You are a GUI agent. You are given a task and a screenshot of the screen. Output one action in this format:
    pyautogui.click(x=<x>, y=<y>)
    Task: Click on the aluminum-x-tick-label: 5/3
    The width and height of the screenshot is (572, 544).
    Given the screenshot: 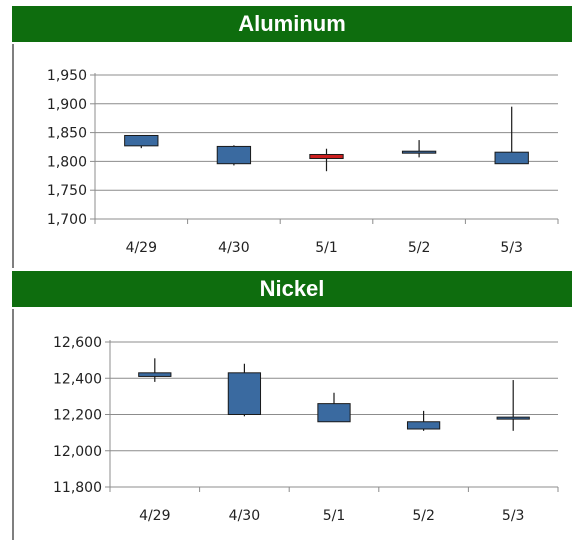 What is the action you would take?
    pyautogui.click(x=511, y=248)
    